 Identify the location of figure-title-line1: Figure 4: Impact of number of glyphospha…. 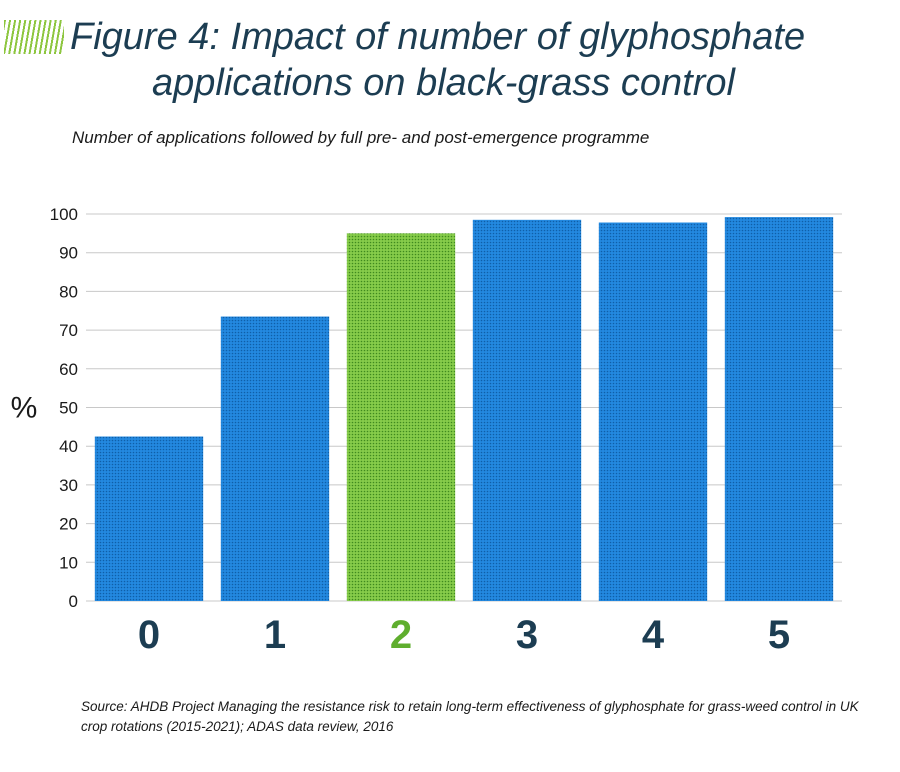
(438, 37).